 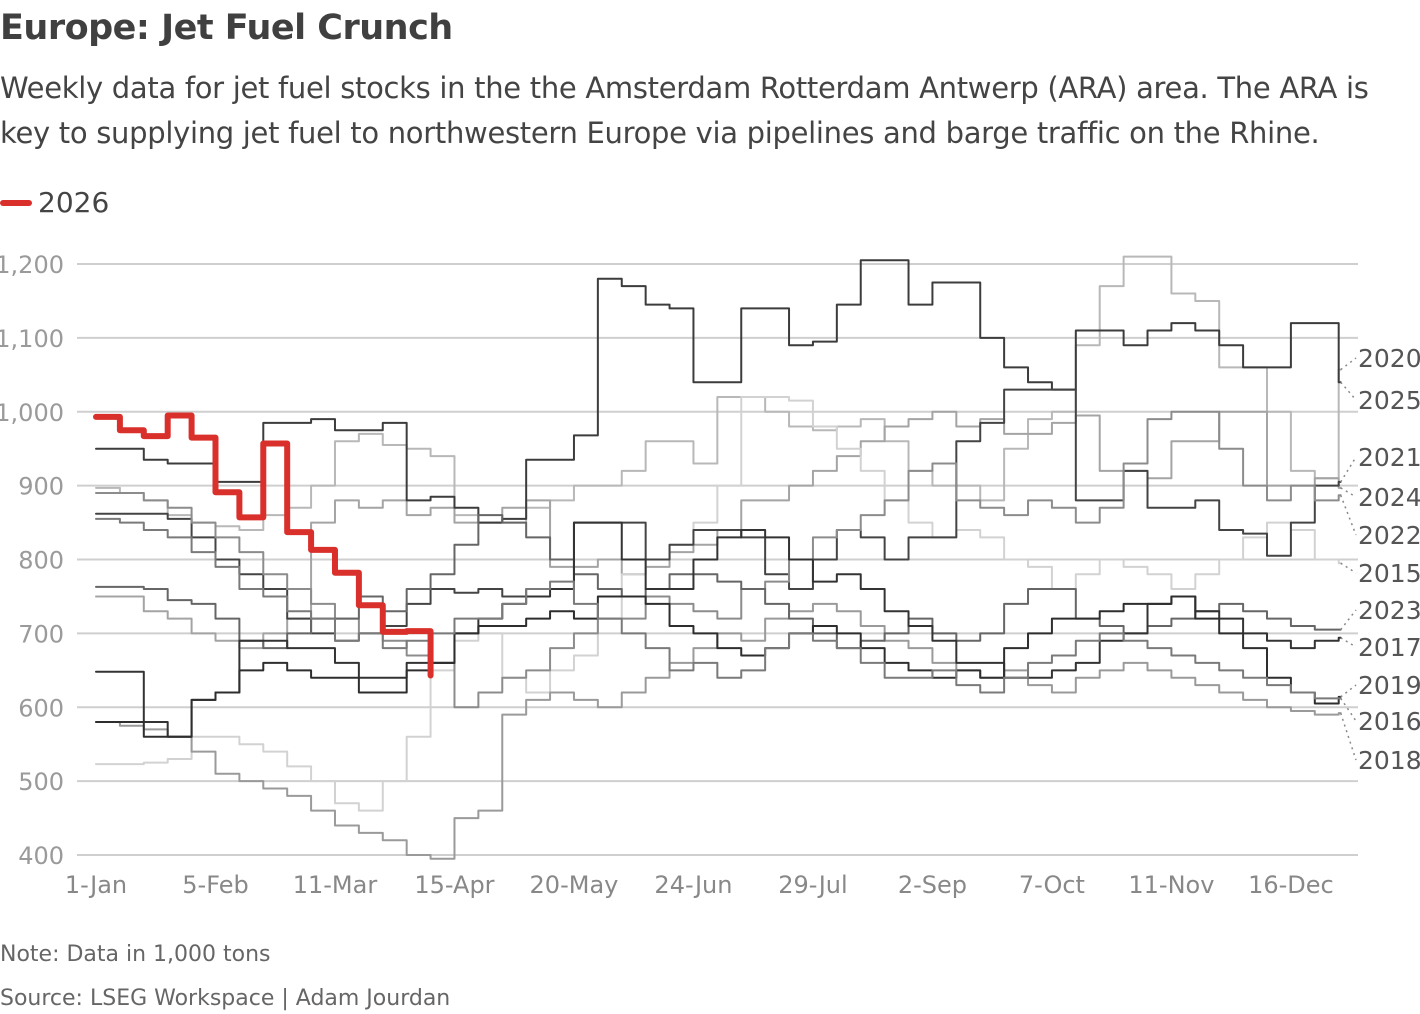 I want to click on y-tick-label: 1,200, so click(x=32, y=265).